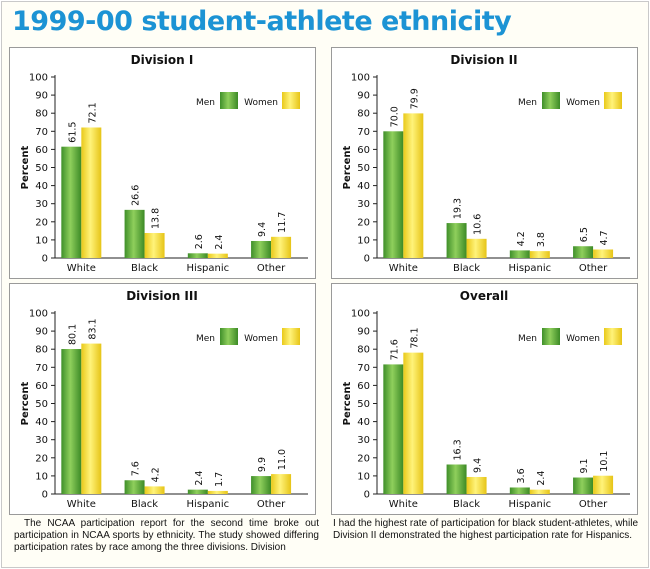  Describe the element at coordinates (583, 485) in the screenshot. I see `bar-men-other` at that location.